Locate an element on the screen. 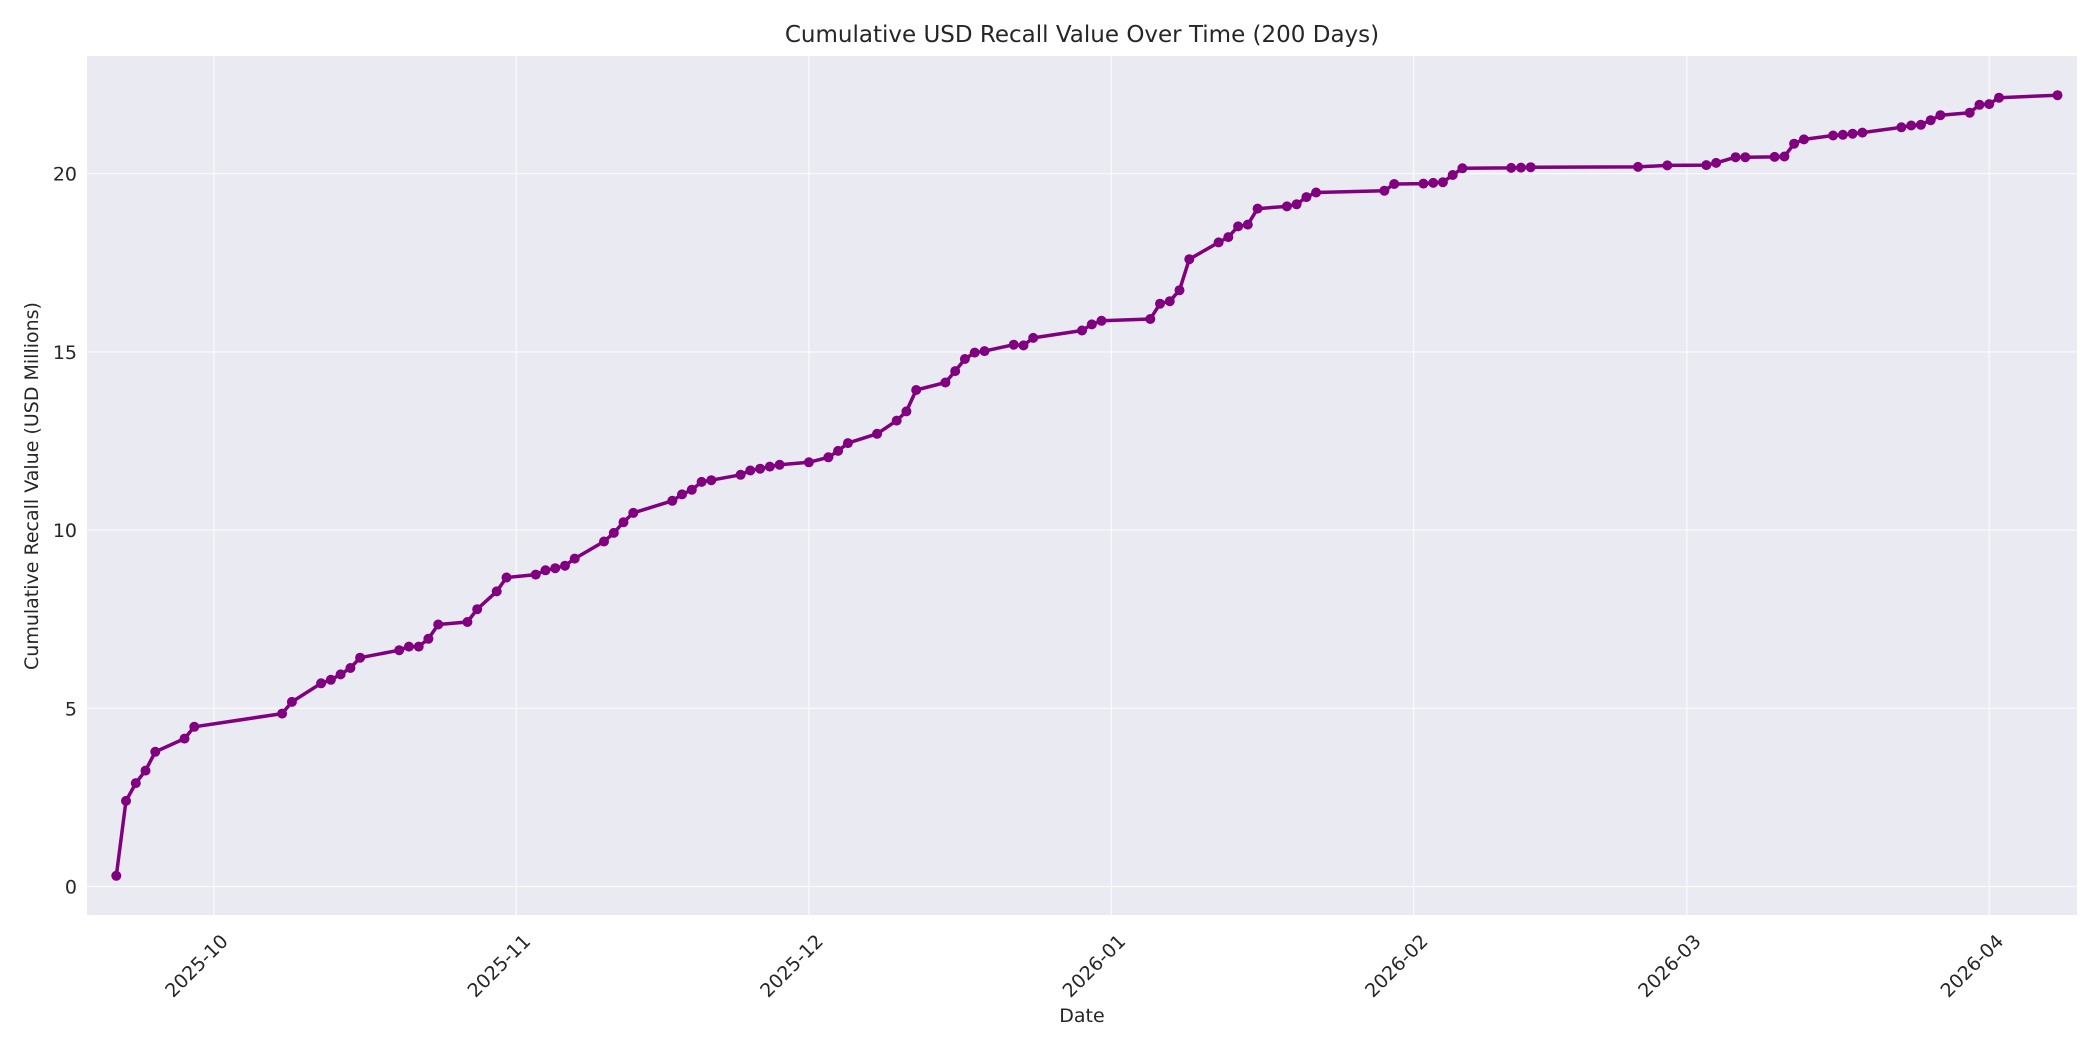  x-axis-label: Date is located at coordinates (1081, 1016).